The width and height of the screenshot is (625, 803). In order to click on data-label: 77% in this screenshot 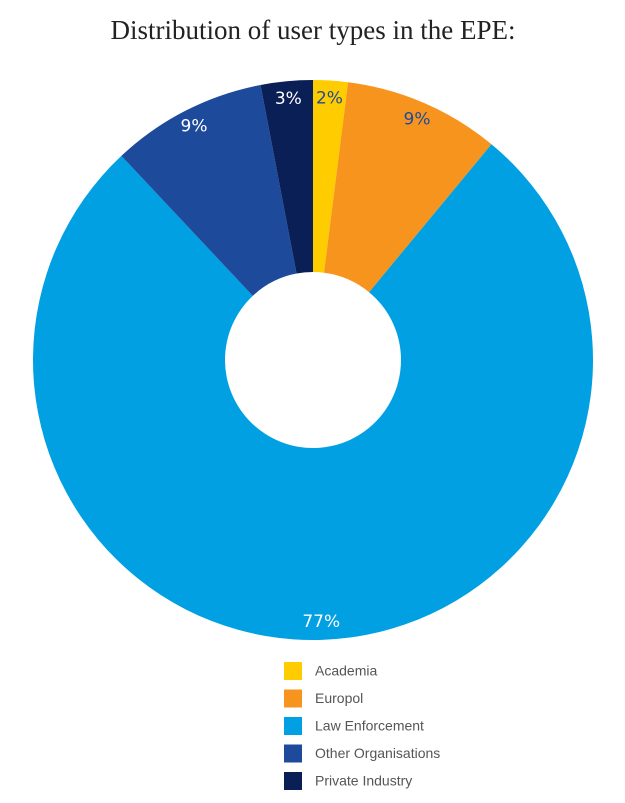, I will do `click(321, 622)`.